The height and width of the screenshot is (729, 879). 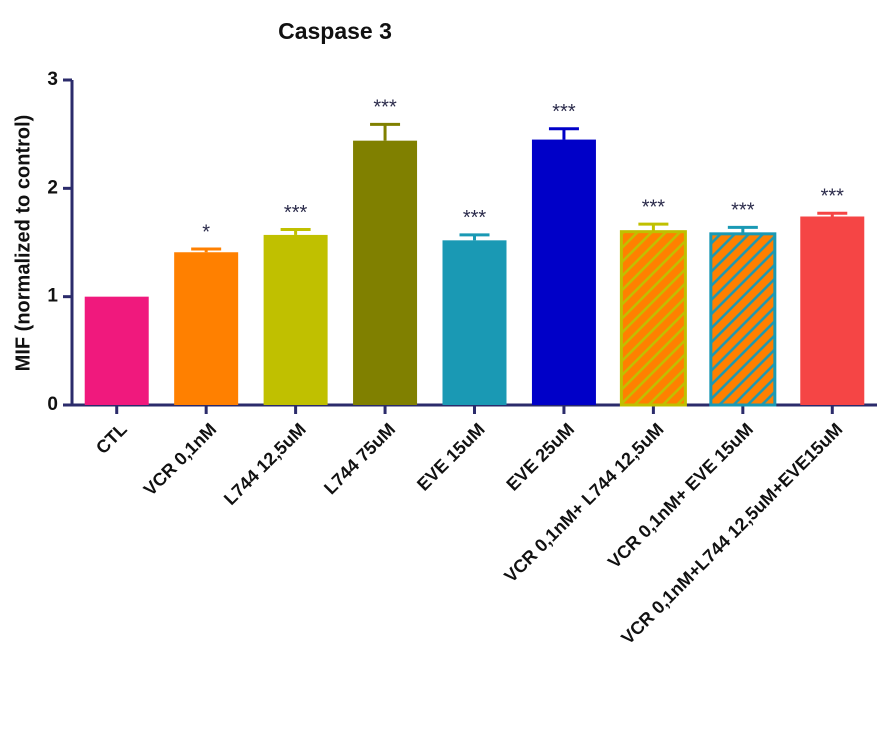 I want to click on y-tick-label: 3, so click(x=52, y=79).